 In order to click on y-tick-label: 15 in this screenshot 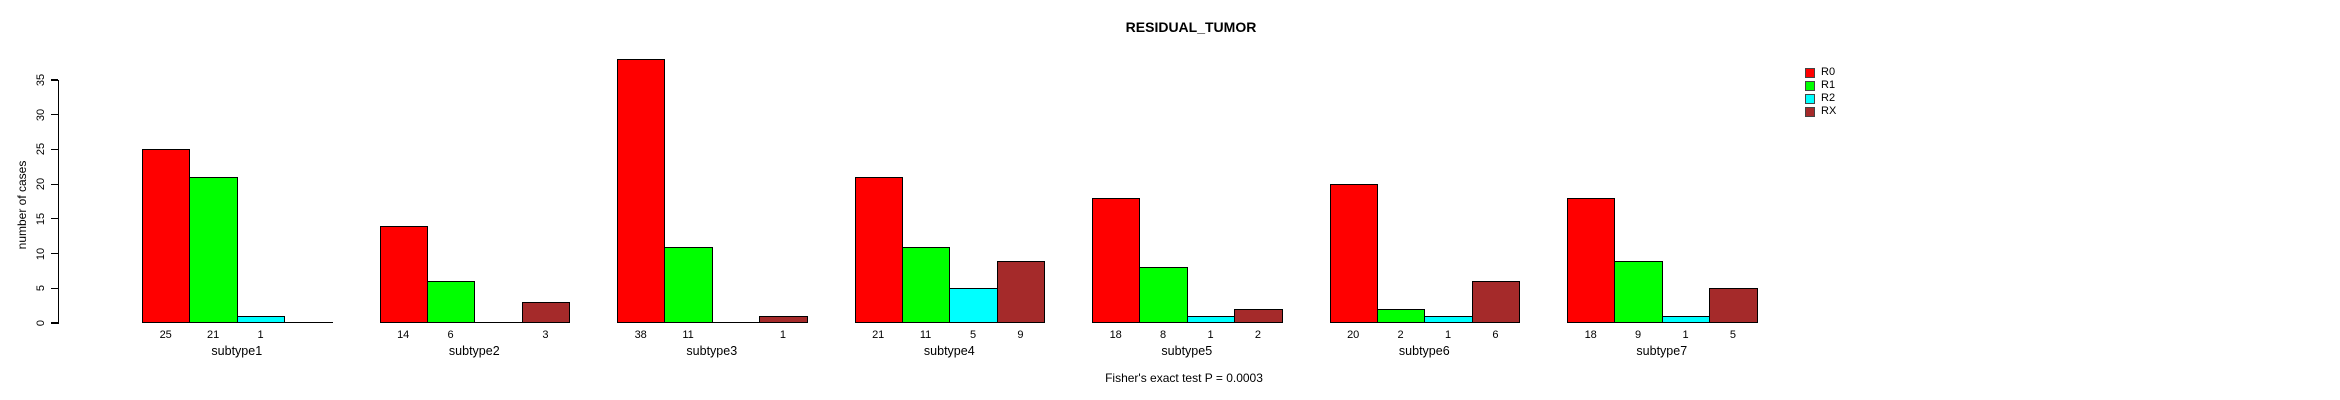, I will do `click(41, 218)`.